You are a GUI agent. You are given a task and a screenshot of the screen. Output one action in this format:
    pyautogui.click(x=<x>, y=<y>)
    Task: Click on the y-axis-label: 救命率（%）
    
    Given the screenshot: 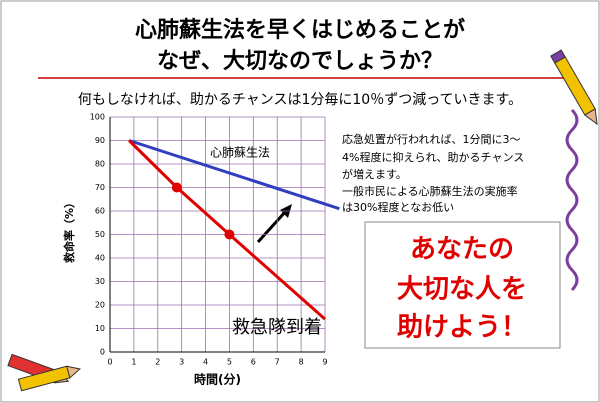 What is the action you would take?
    pyautogui.click(x=69, y=230)
    